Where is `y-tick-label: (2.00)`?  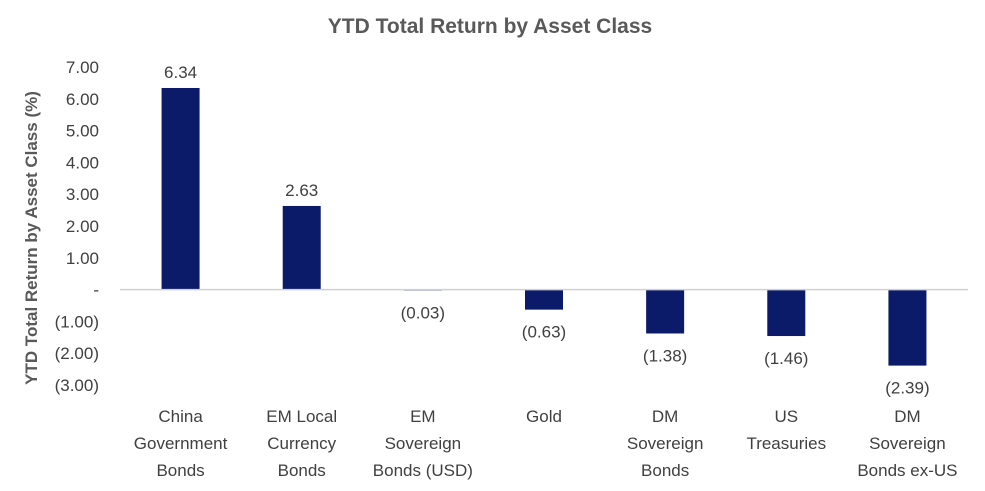
y-tick-label: (2.00) is located at coordinates (77, 353).